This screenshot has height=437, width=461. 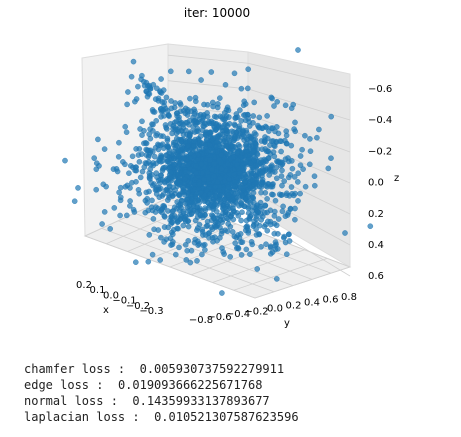 I want to click on y-tick-label: 0.4, so click(x=312, y=303).